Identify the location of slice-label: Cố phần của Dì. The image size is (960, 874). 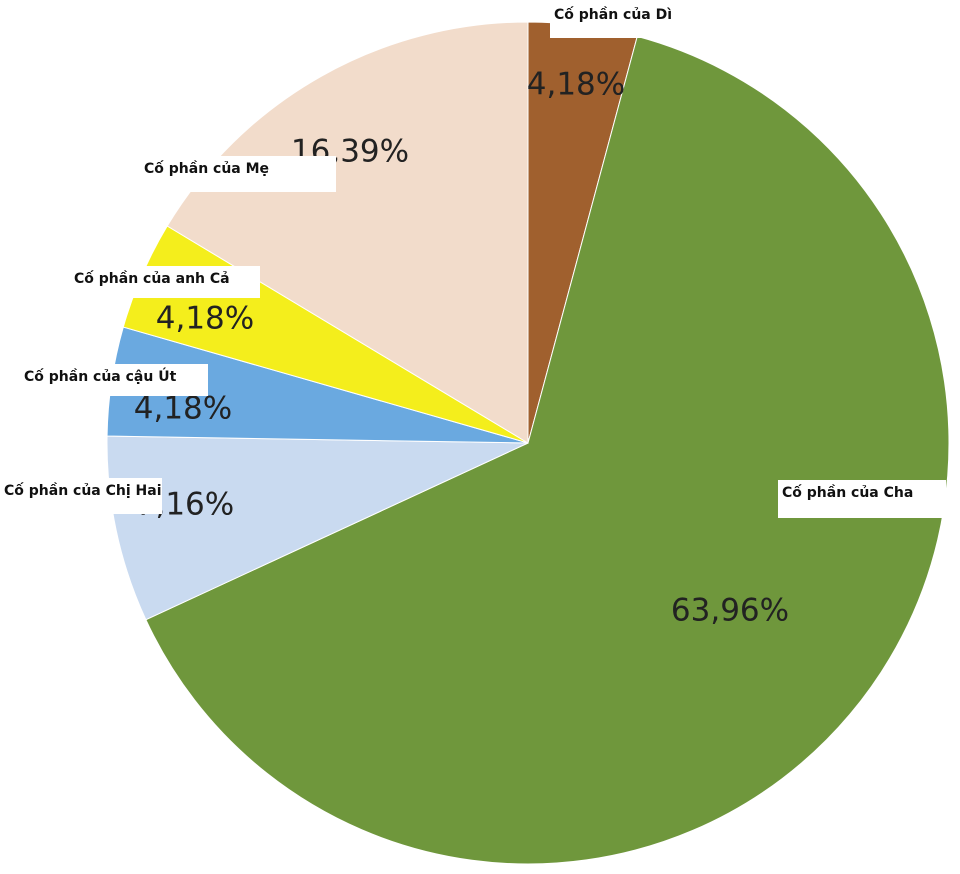
(613, 14).